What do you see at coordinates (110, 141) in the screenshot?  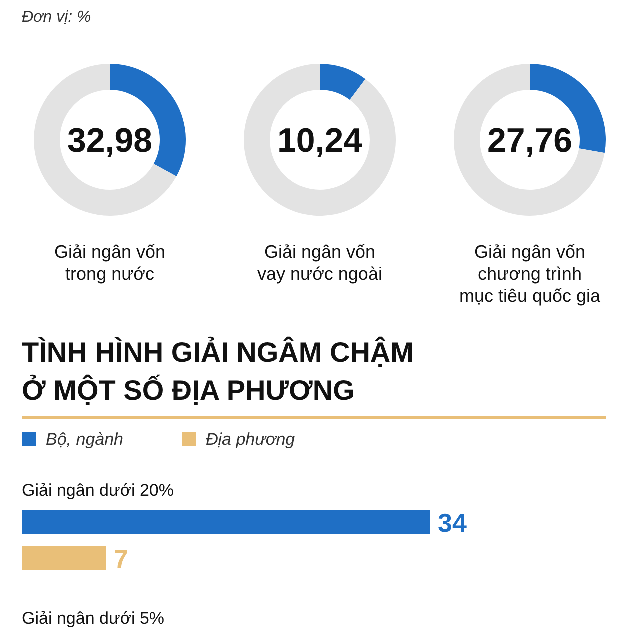 I see `text: 32,98` at bounding box center [110, 141].